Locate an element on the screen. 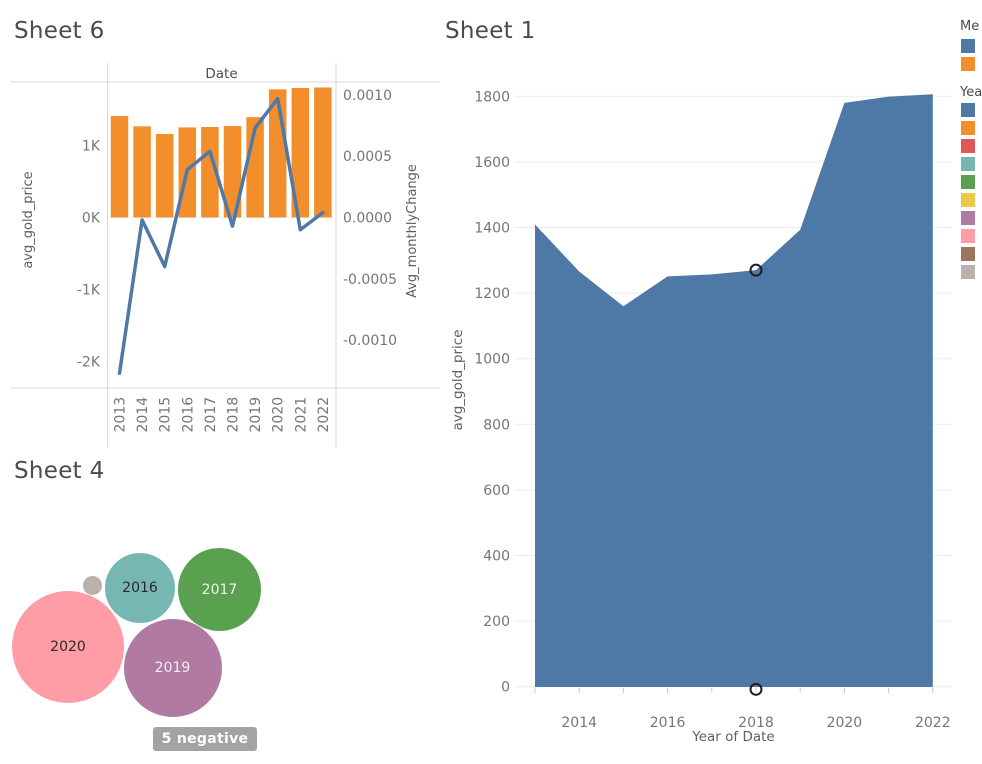 The height and width of the screenshot is (764, 982). bubble-label: 2017 is located at coordinates (219, 589).